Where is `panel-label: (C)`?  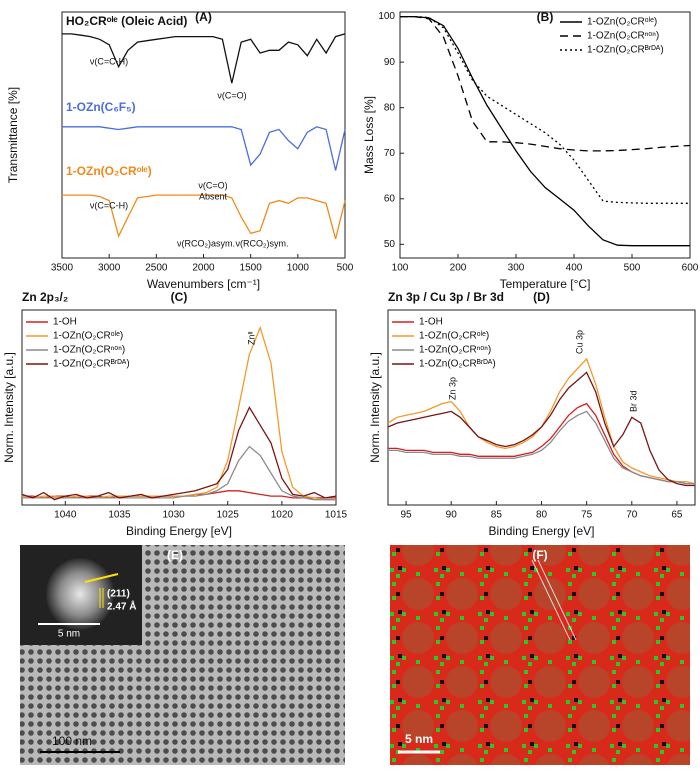
panel-label: (C) is located at coordinates (179, 297).